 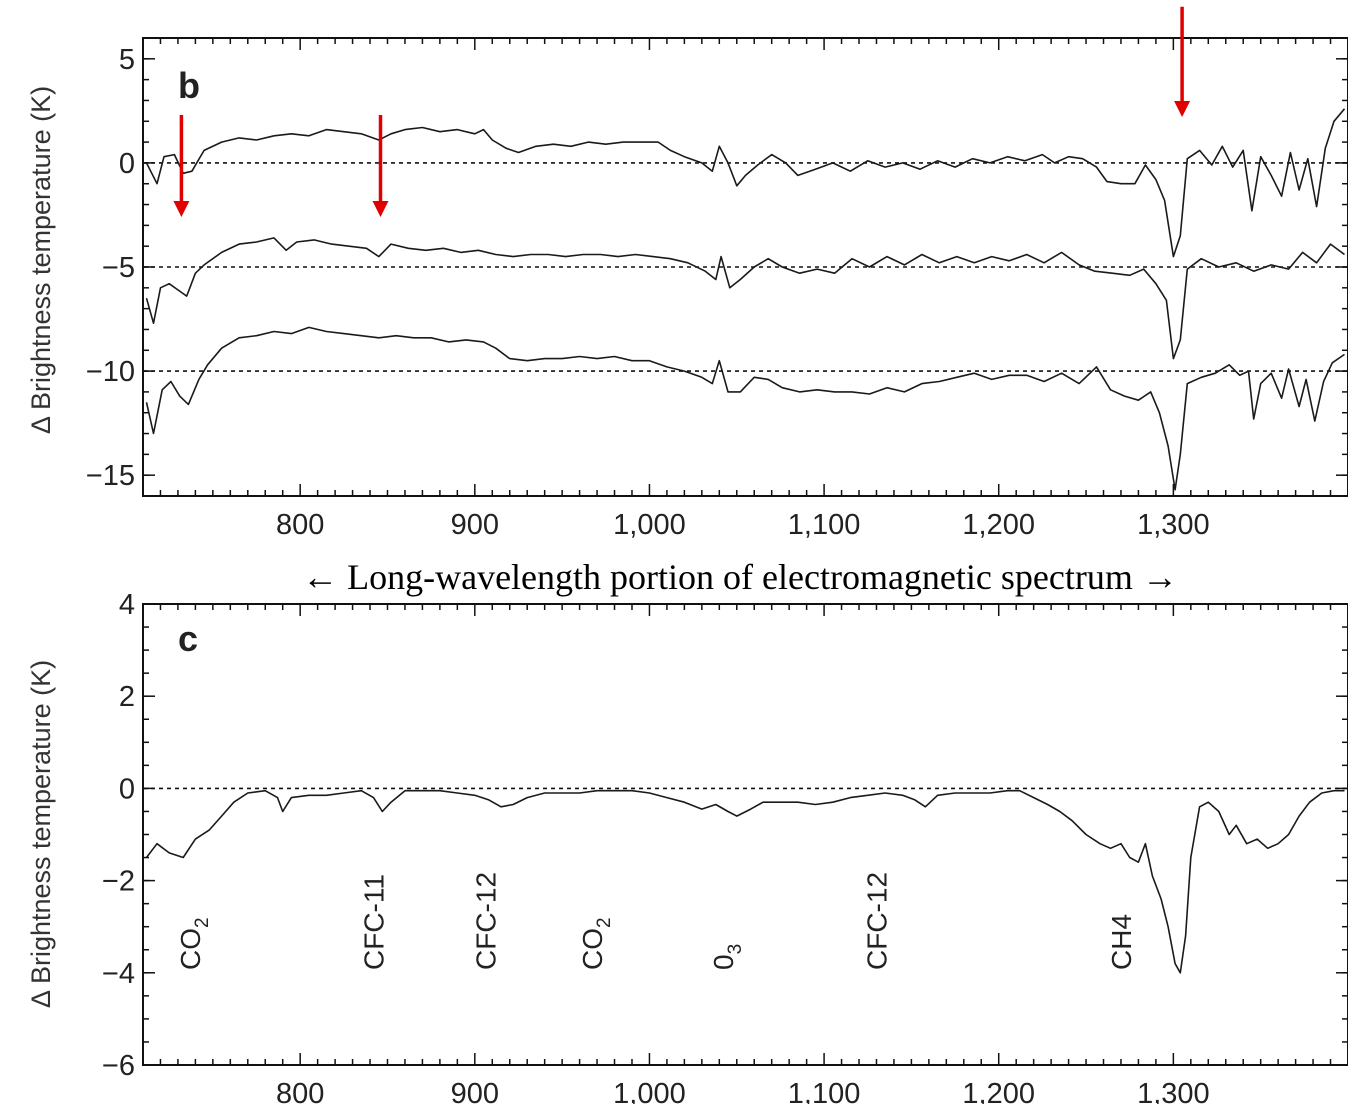 I want to click on panel-b-y-axis-title: Δ Brightness temperature (K), so click(x=41, y=260).